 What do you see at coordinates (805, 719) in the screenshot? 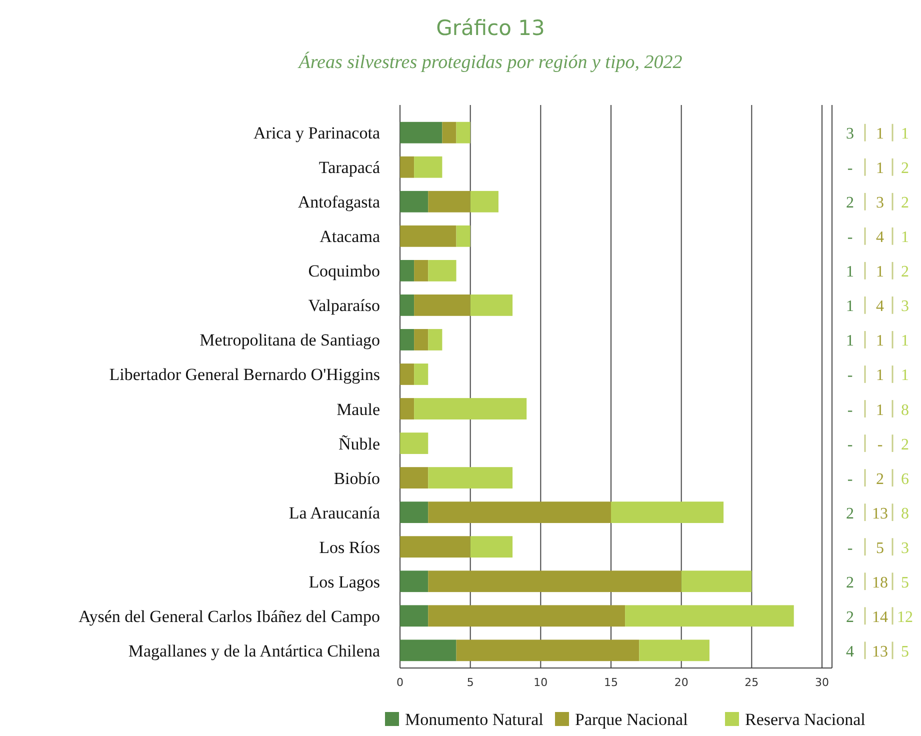
I see `legend-label: Reserva Nacional` at bounding box center [805, 719].